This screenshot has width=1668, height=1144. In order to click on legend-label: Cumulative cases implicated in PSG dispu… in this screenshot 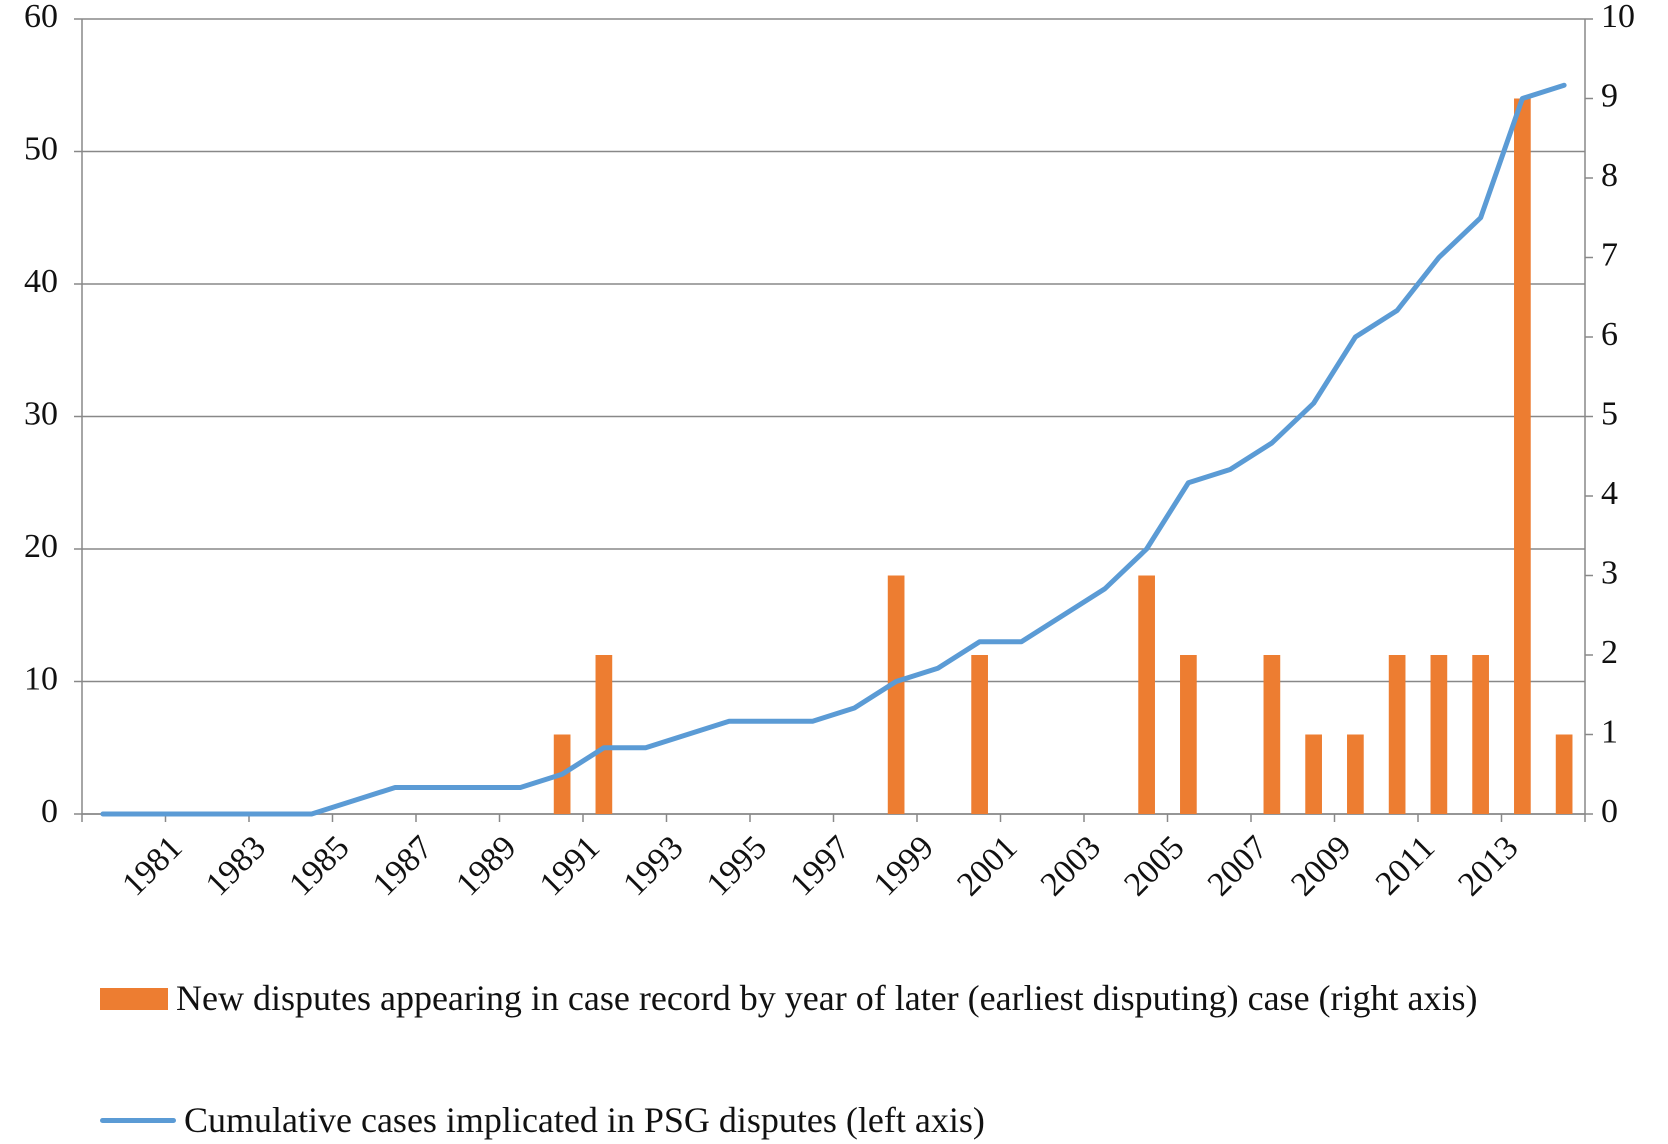, I will do `click(584, 1120)`.